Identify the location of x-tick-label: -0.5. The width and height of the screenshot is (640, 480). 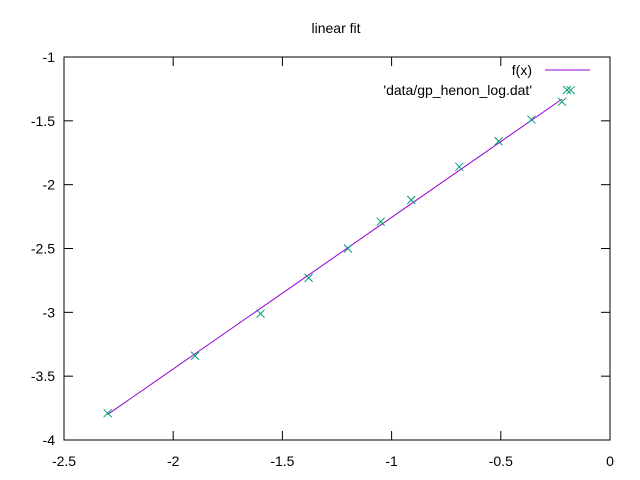
(501, 461).